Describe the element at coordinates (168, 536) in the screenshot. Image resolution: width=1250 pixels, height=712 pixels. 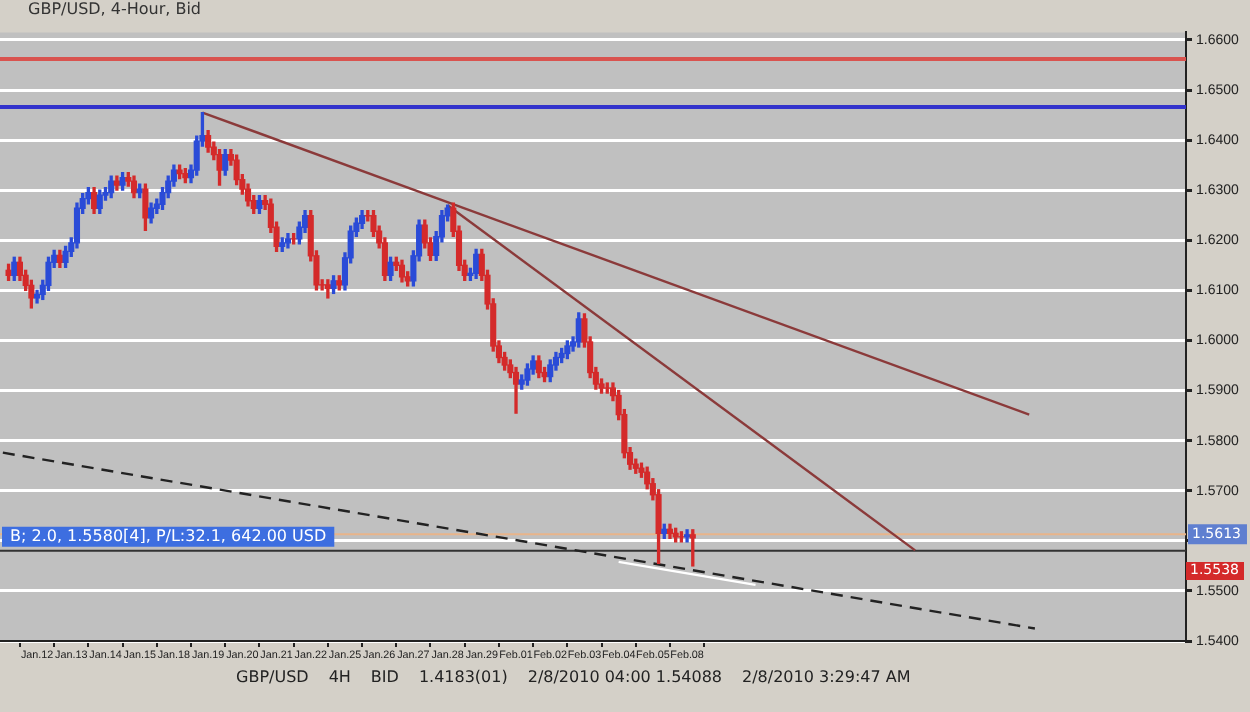
I see `ref-line-label: B; 2.0, 1.5580[4], P/L:32.1, 642.00 USD` at that location.